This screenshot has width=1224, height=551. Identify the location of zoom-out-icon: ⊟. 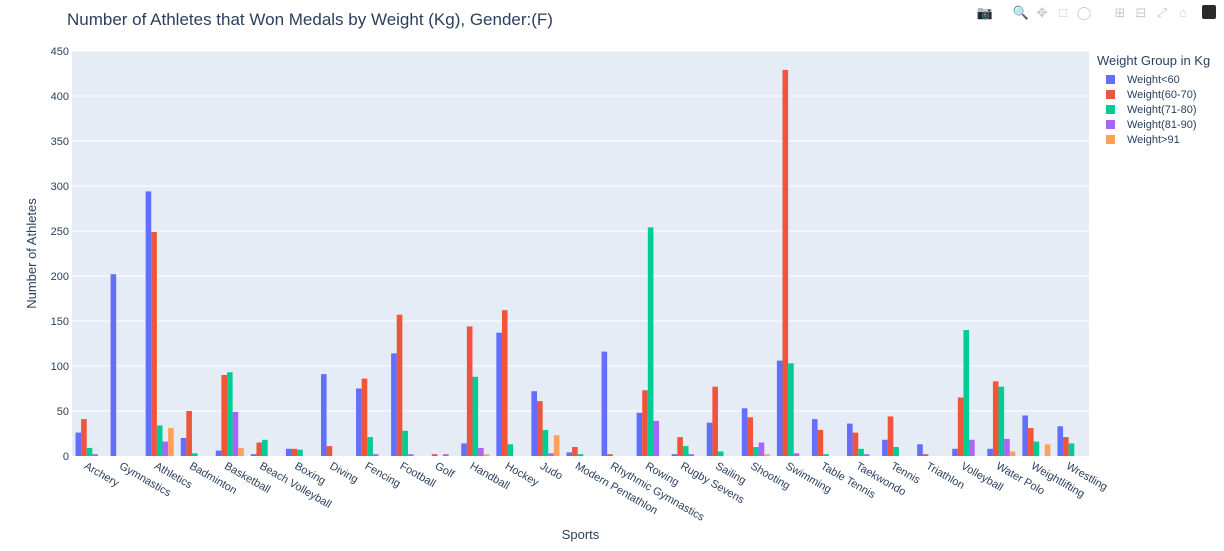
(1141, 12).